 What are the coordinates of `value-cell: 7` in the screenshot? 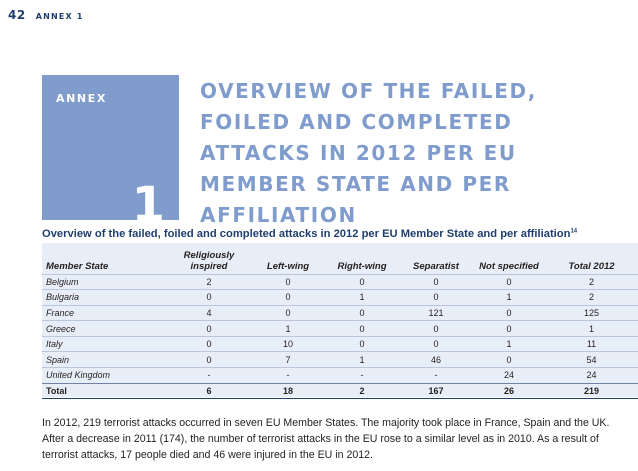 It's located at (288, 359).